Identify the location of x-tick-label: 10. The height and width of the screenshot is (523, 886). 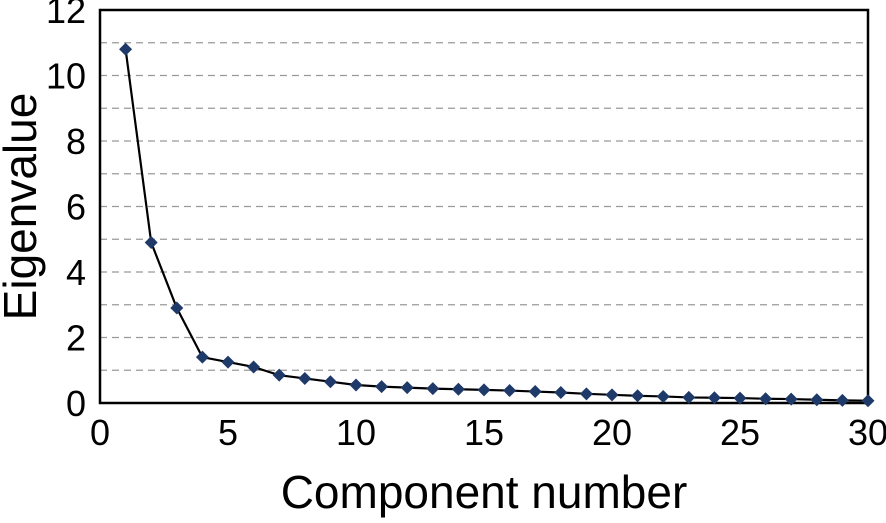
(356, 432).